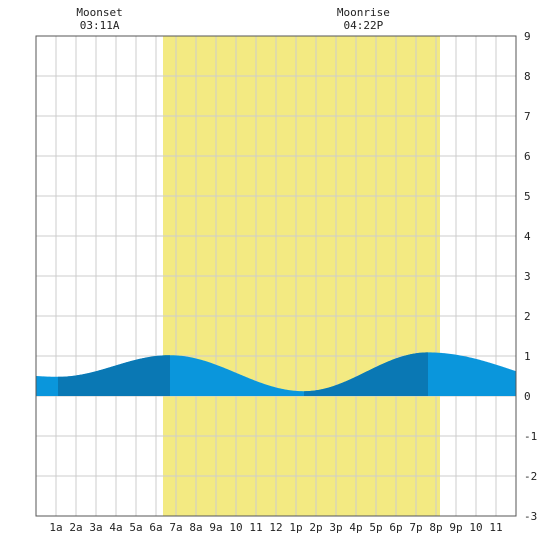  What do you see at coordinates (527, 36) in the screenshot?
I see `y-tick-label: 9` at bounding box center [527, 36].